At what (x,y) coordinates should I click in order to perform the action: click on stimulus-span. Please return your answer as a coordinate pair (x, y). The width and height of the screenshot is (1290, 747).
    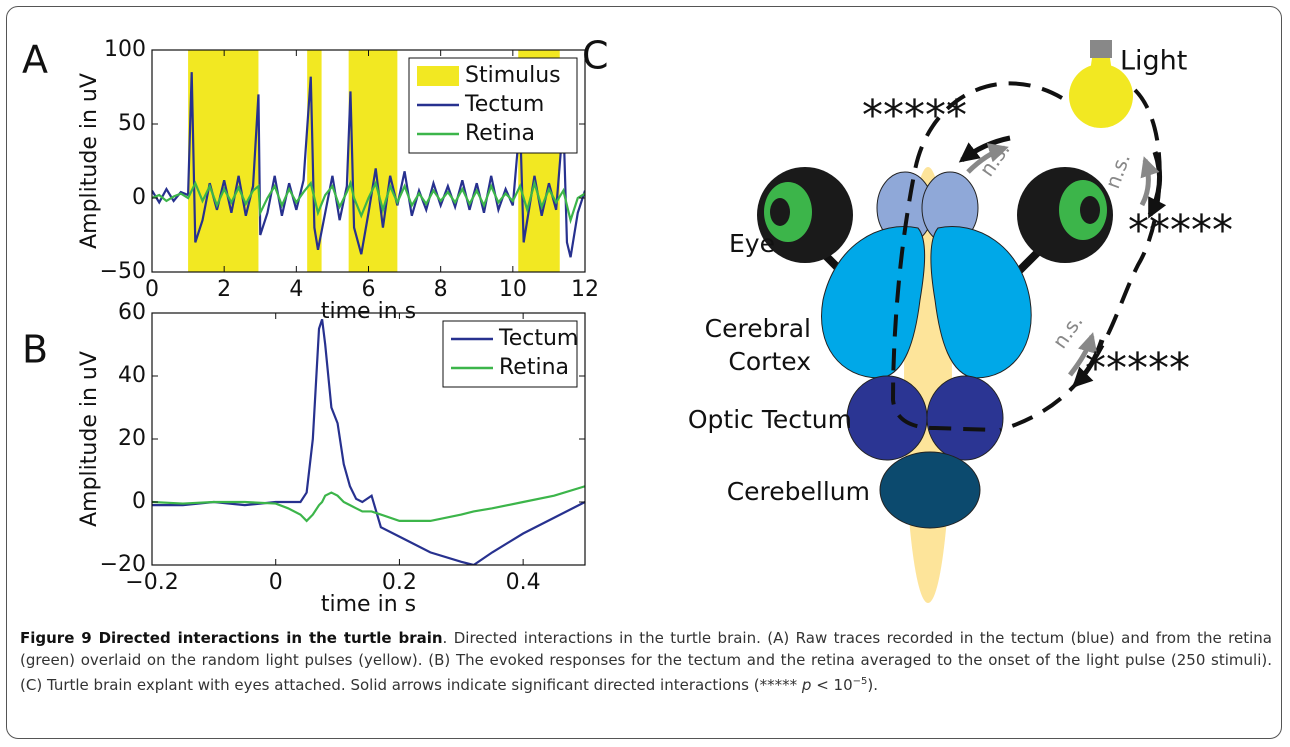
    Looking at the image, I should click on (223, 161).